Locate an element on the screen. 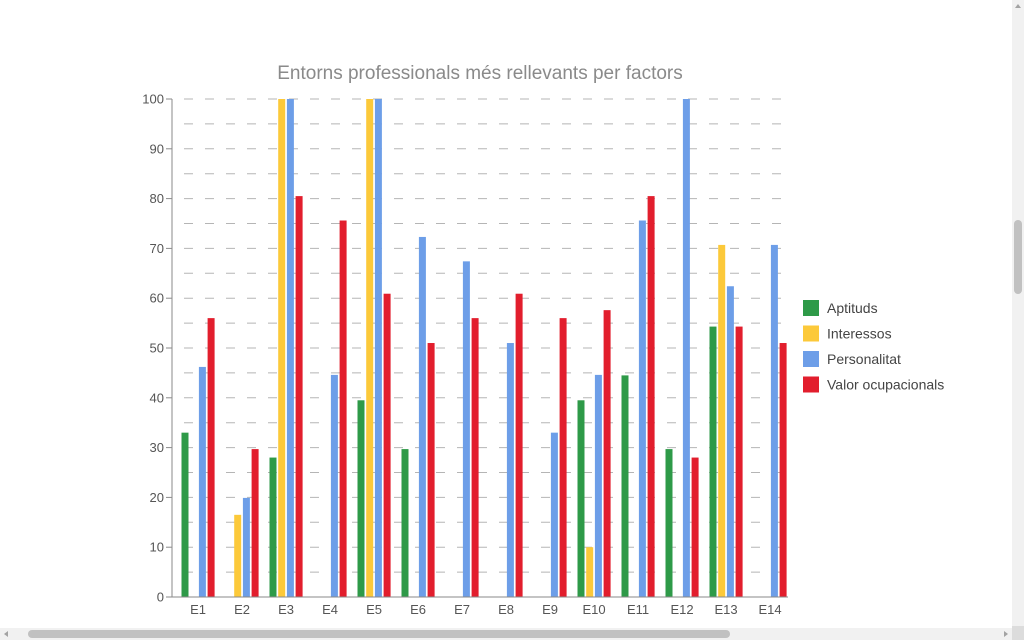 Image resolution: width=1024 pixels, height=640 pixels. y-axis: 0 10 20 30 40 50 60 70 80 90 100 is located at coordinates (157, 348).